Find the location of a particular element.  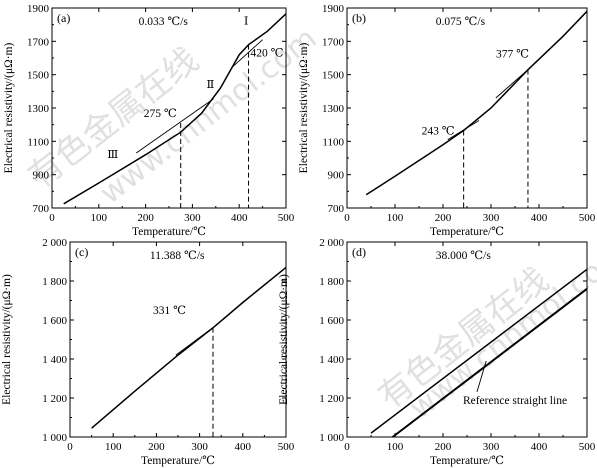

panel-label: (b) is located at coordinates (359, 18).